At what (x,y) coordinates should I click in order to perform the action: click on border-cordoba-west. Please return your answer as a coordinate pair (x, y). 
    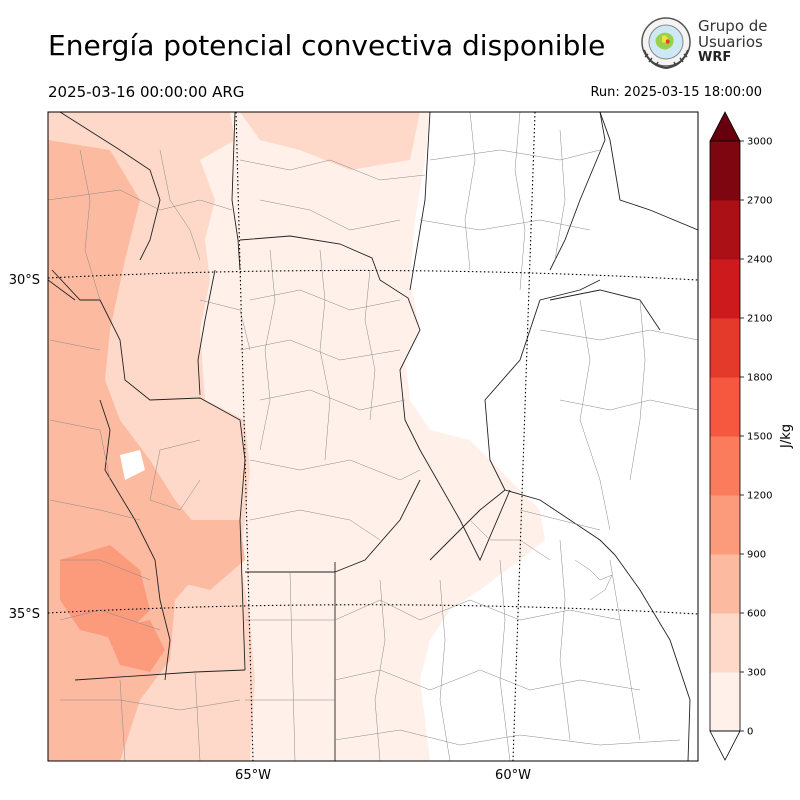
    Looking at the image, I should click on (206, 332).